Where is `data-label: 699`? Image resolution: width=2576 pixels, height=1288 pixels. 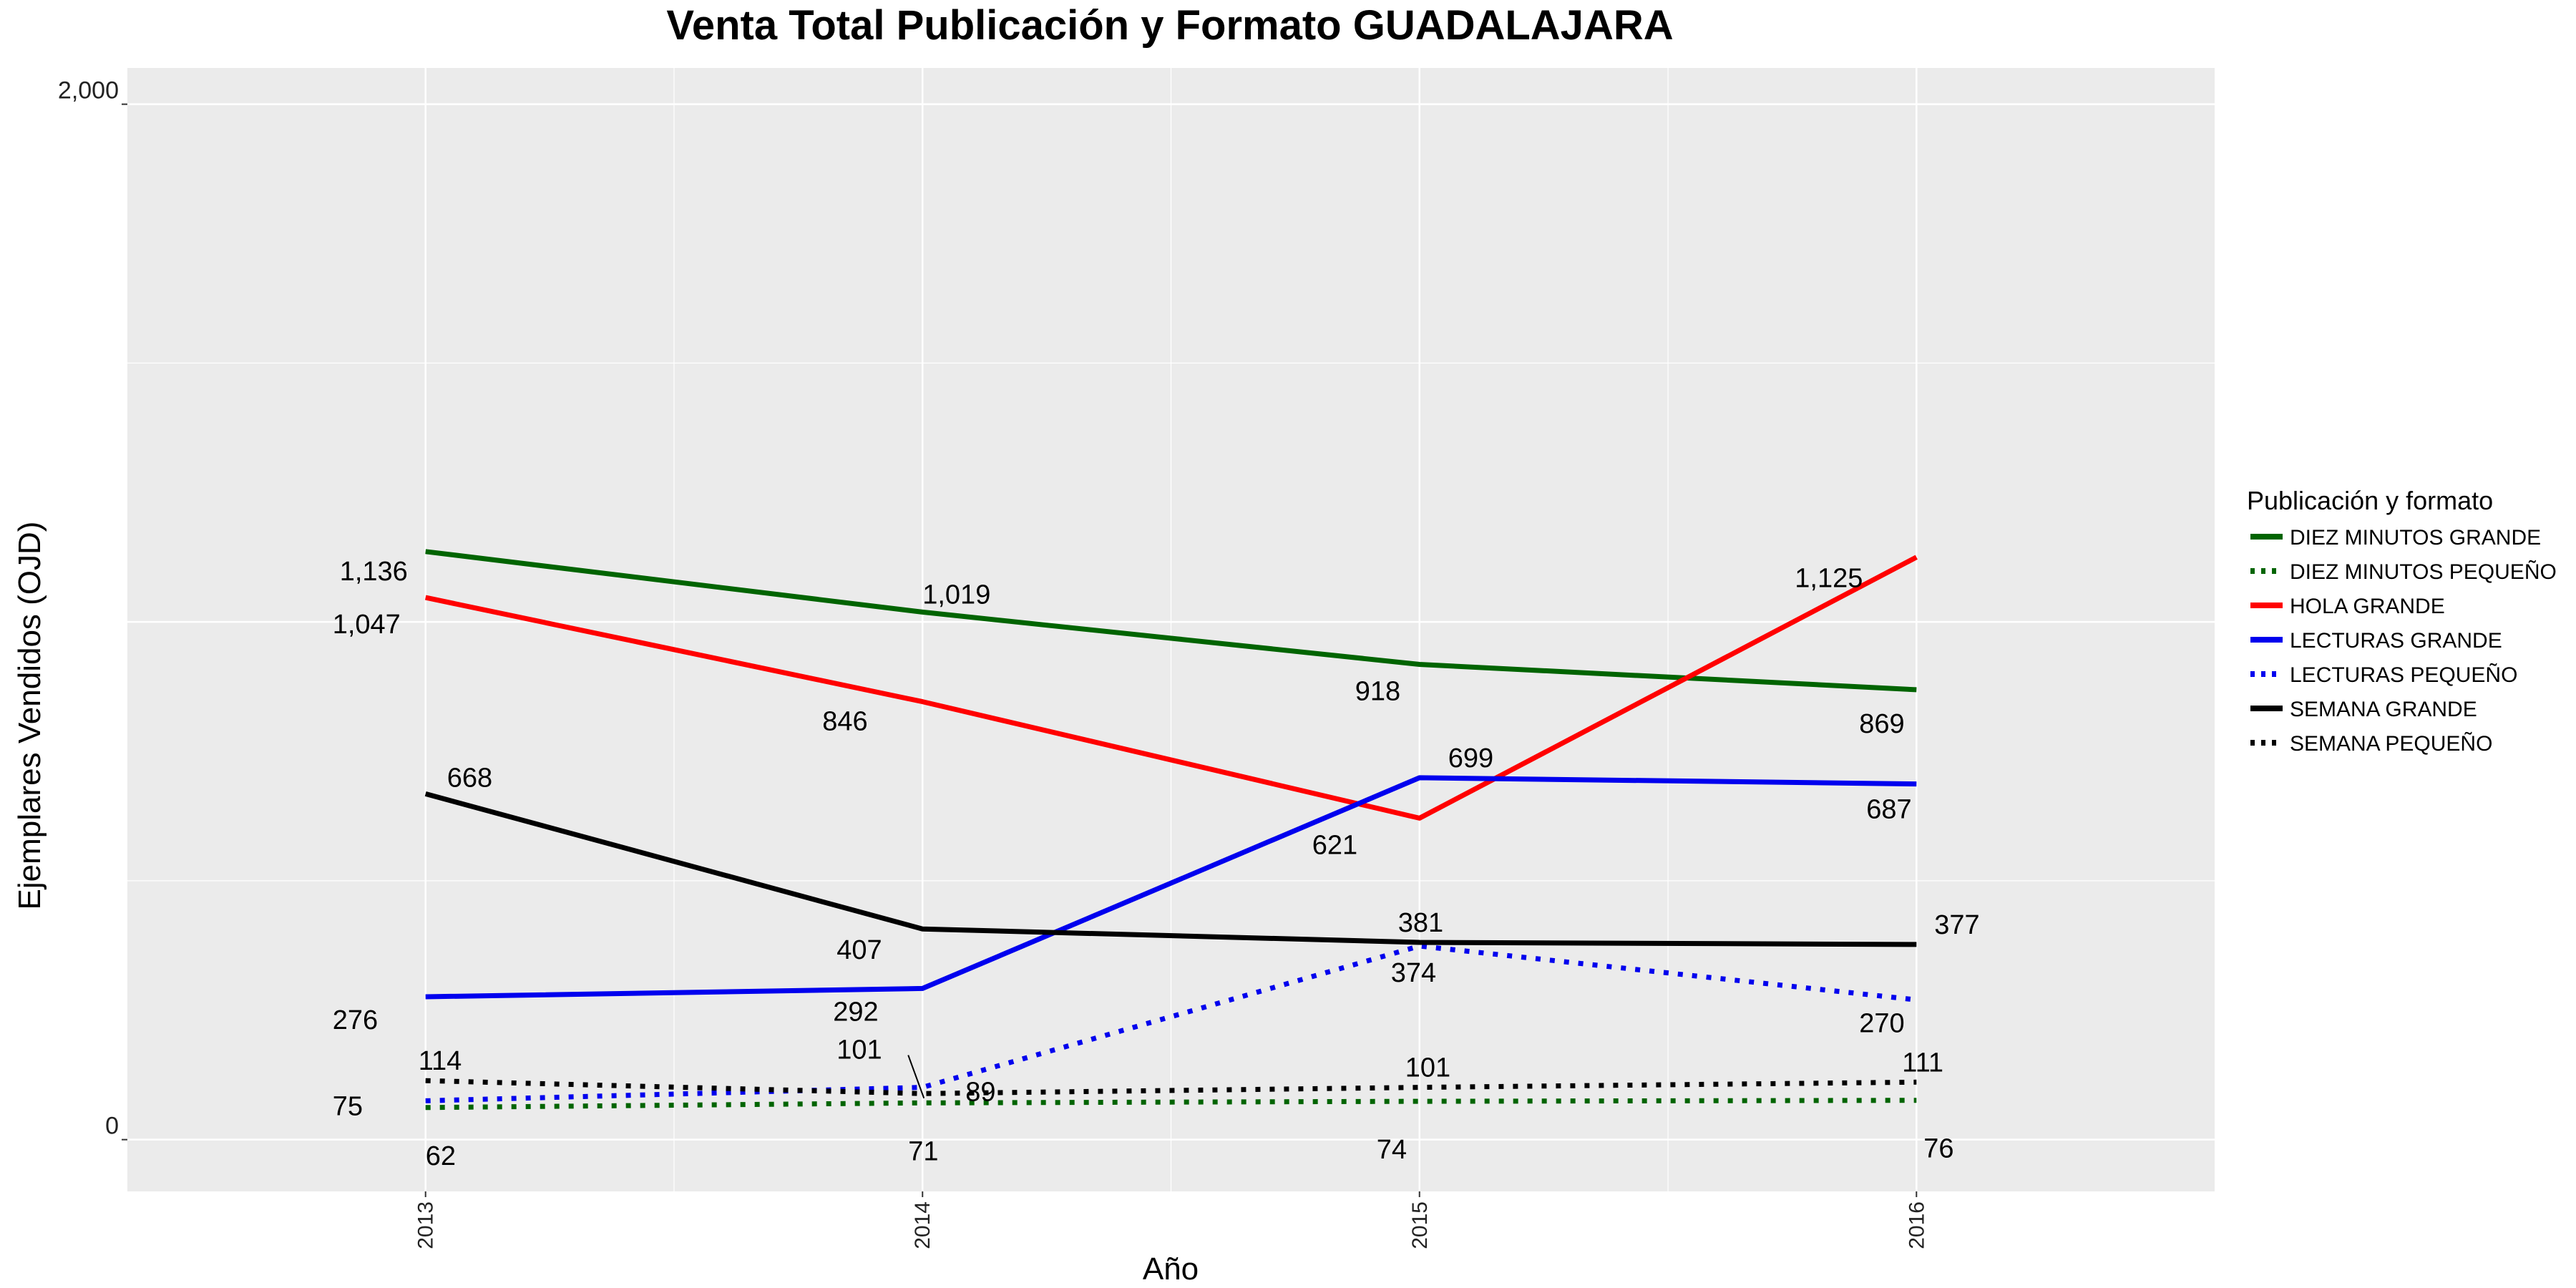
data-label: 699 is located at coordinates (1470, 758).